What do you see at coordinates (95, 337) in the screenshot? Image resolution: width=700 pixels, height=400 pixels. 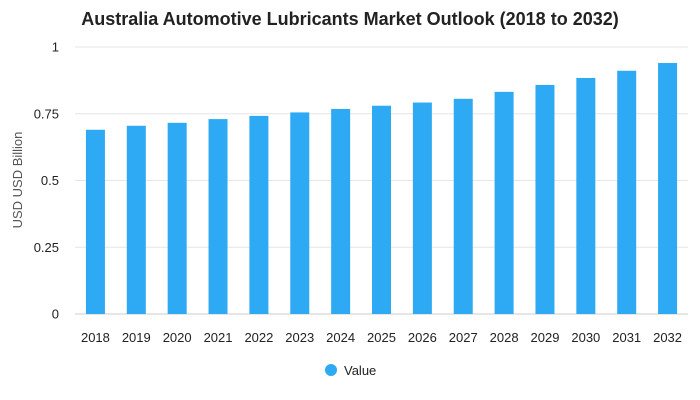 I see `x-tick-label-2018: 2018` at bounding box center [95, 337].